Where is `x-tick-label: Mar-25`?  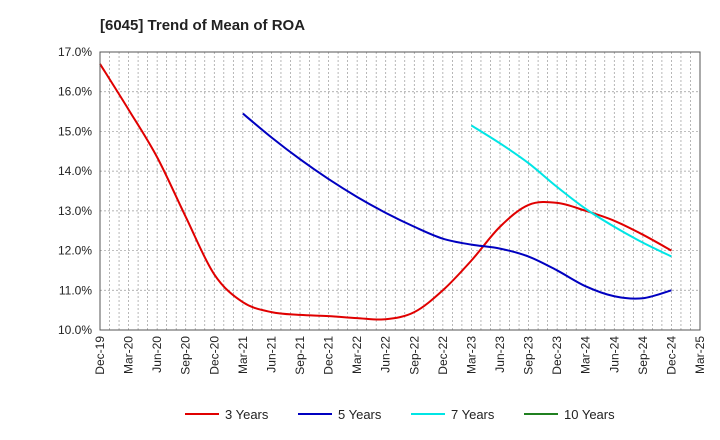 x-tick-label: Mar-25 is located at coordinates (700, 355).